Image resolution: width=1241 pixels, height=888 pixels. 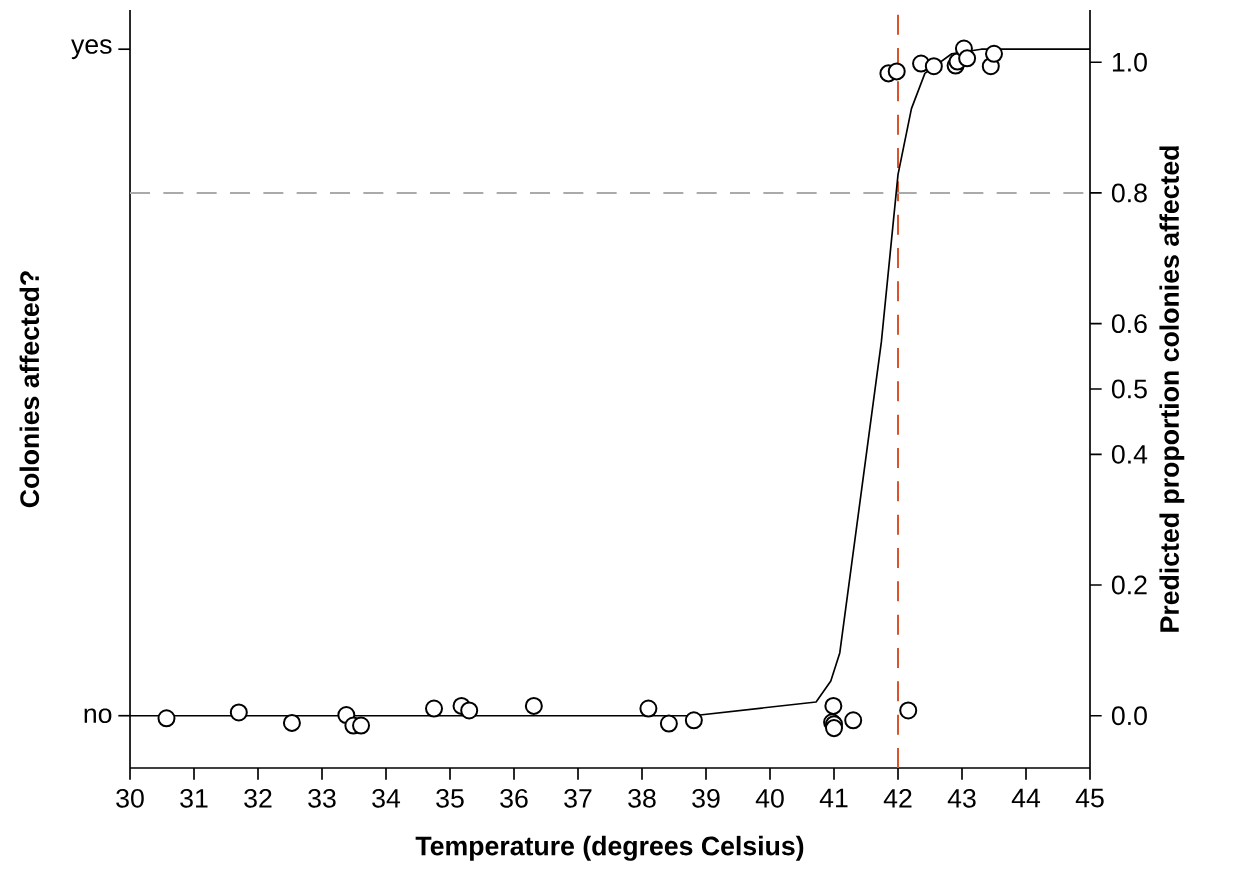 What do you see at coordinates (833, 798) in the screenshot?
I see `x-tick-label: 41` at bounding box center [833, 798].